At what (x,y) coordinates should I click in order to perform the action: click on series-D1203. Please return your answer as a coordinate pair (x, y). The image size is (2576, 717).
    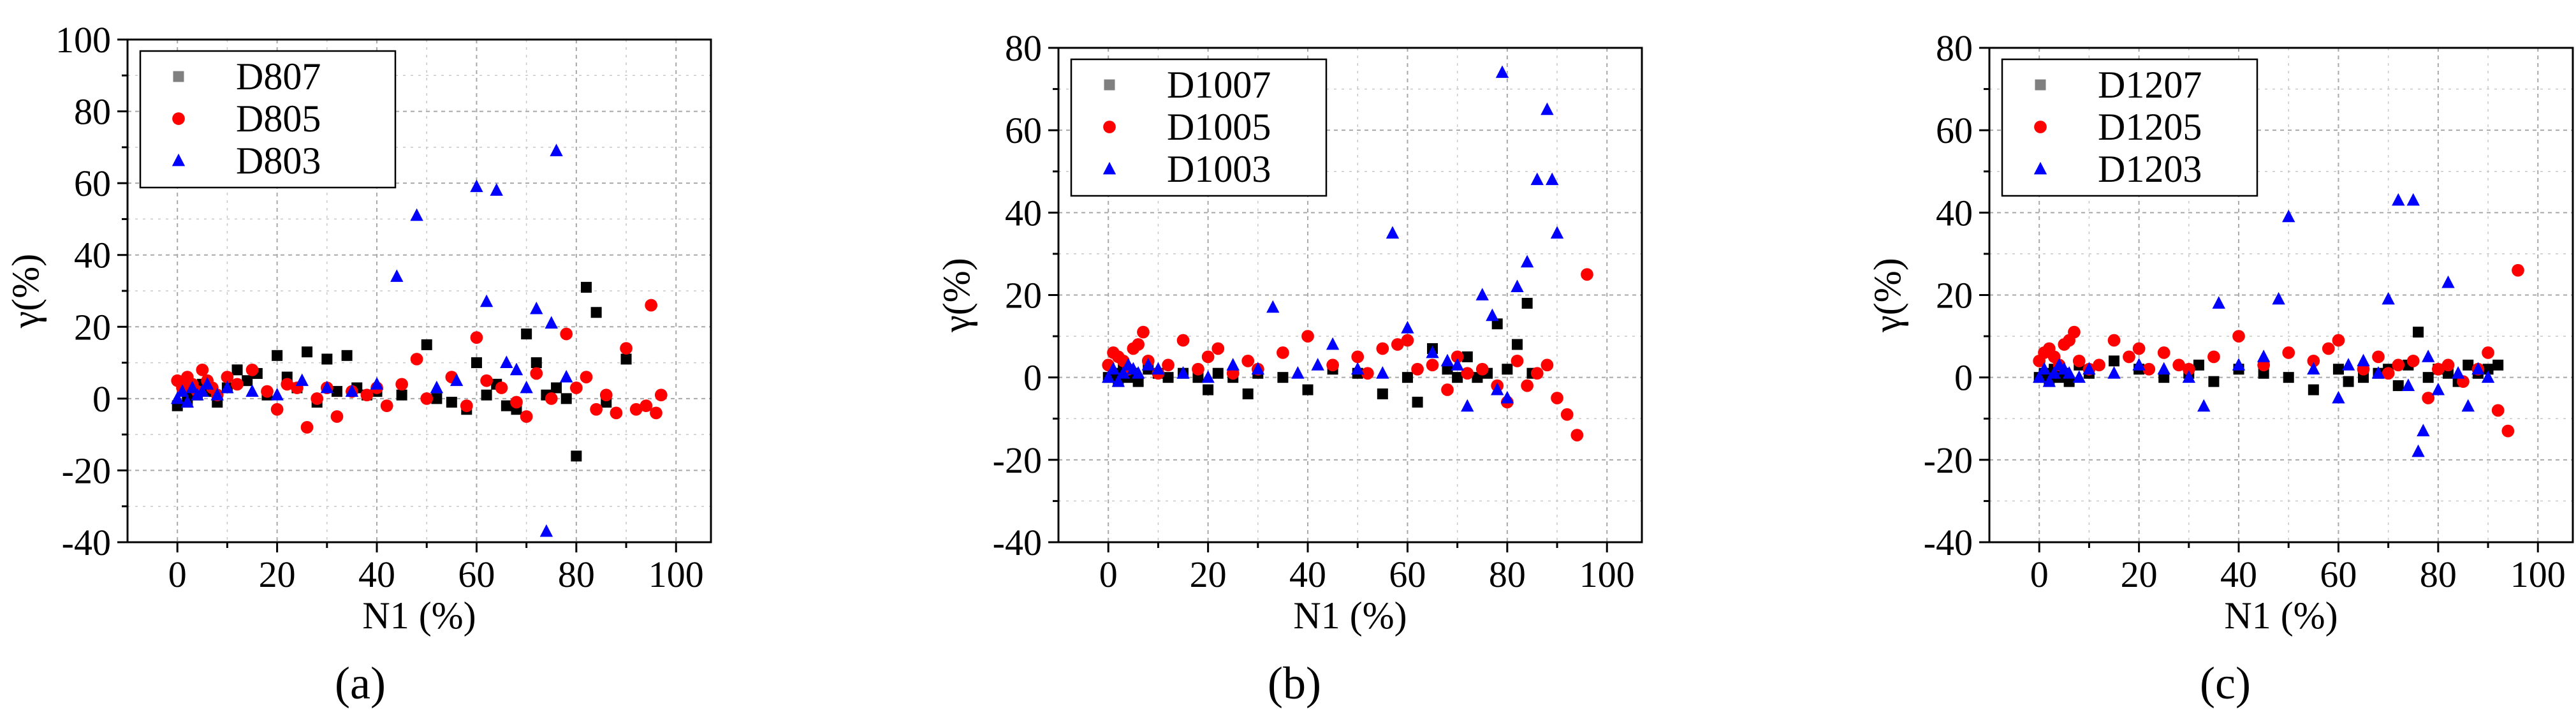
    Looking at the image, I should click on (2264, 325).